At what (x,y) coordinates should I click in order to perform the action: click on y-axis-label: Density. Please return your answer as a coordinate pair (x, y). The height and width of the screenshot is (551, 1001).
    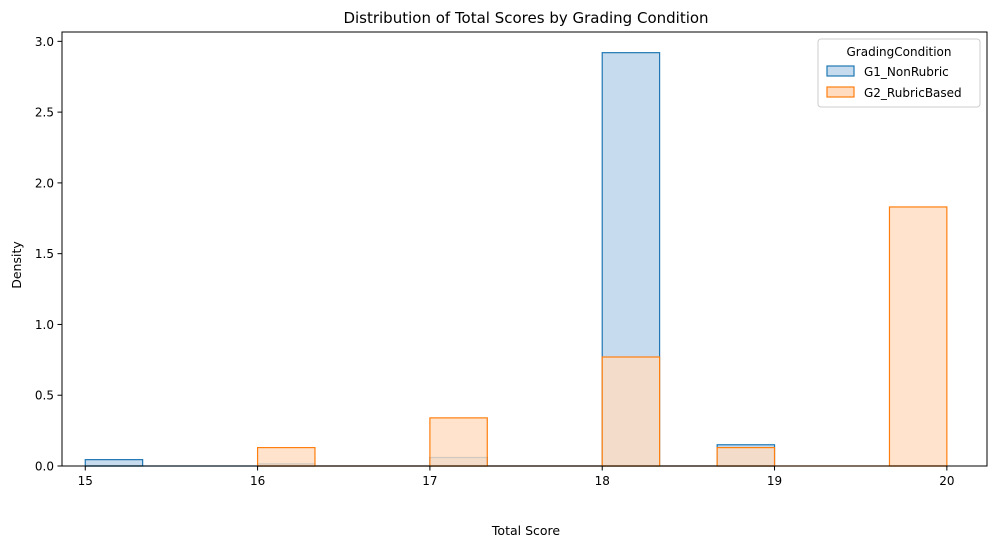
    Looking at the image, I should click on (16, 265).